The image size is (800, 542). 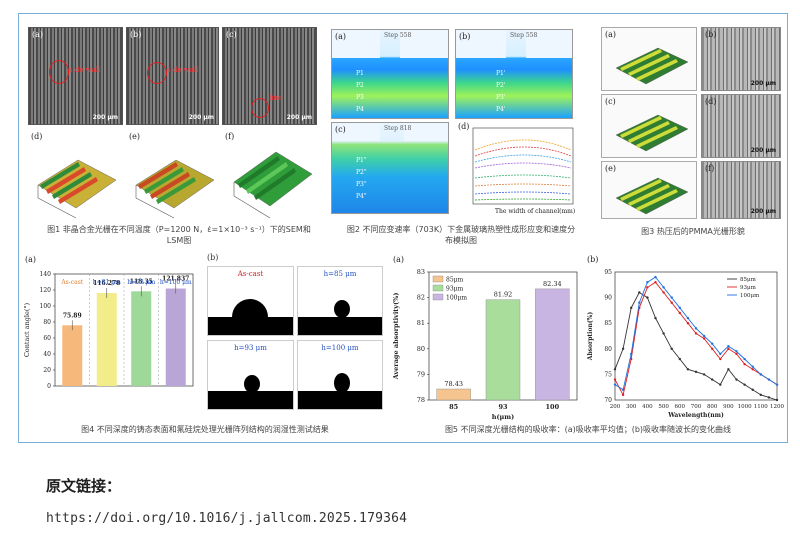 What do you see at coordinates (84, 486) in the screenshot?
I see `source-link-title: 原文链接：` at bounding box center [84, 486].